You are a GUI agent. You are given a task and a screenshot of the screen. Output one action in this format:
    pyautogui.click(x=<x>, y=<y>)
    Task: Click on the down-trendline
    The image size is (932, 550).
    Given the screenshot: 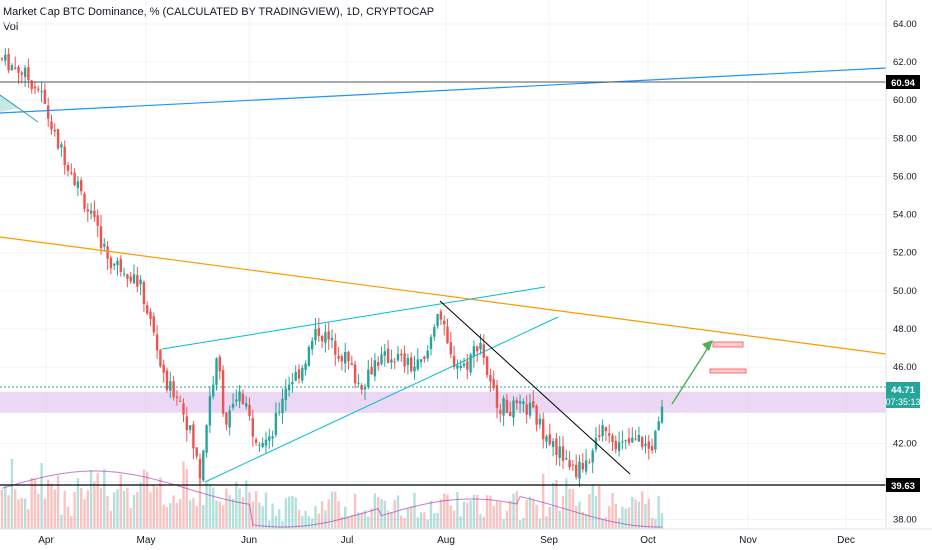 What is the action you would take?
    pyautogui.click(x=535, y=387)
    